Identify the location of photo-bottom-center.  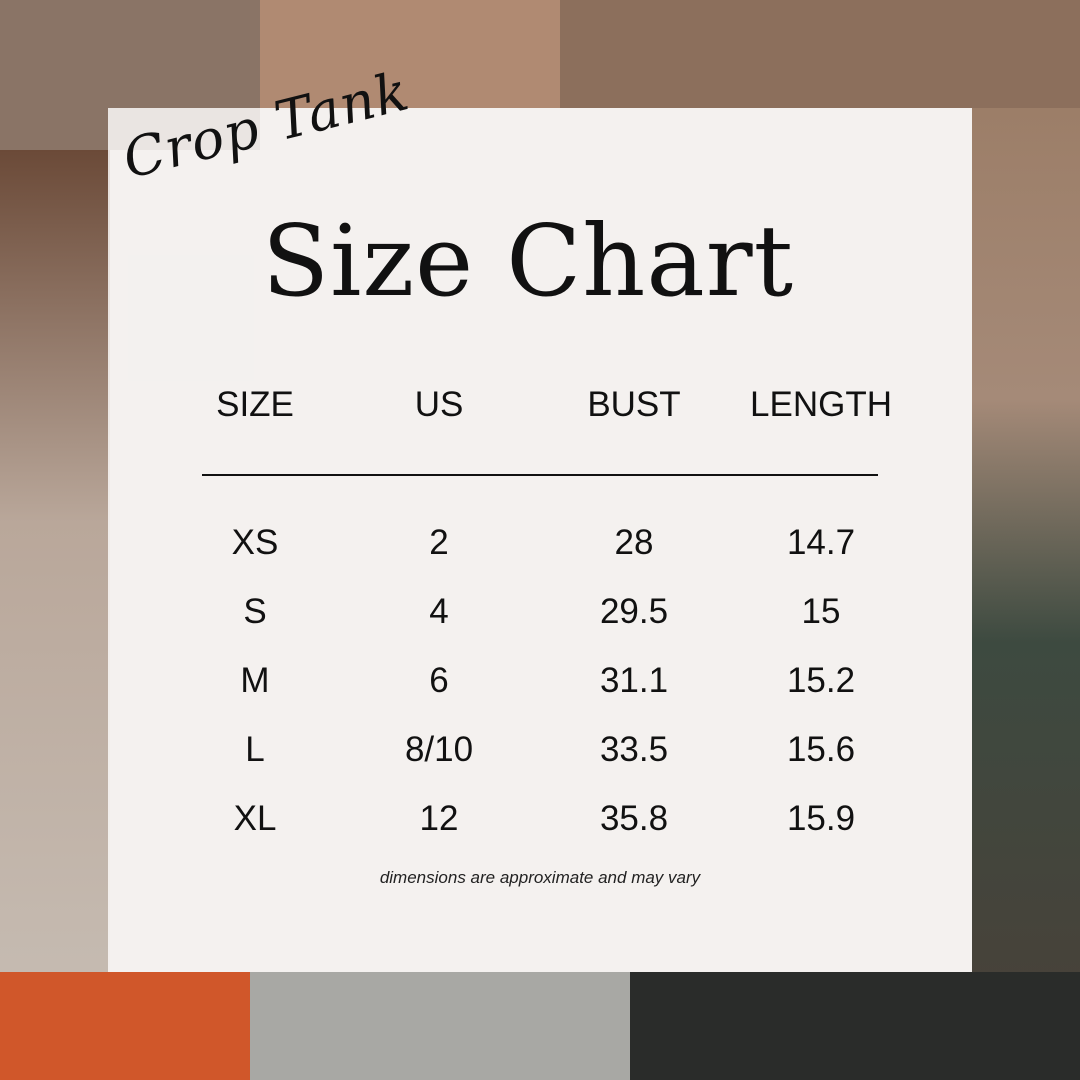
(440, 1026).